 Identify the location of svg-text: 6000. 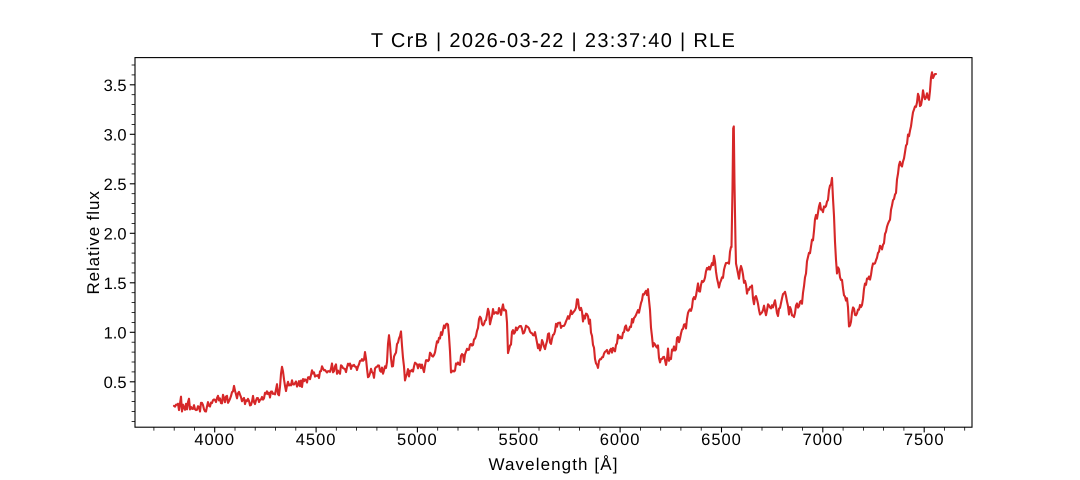
(620, 440).